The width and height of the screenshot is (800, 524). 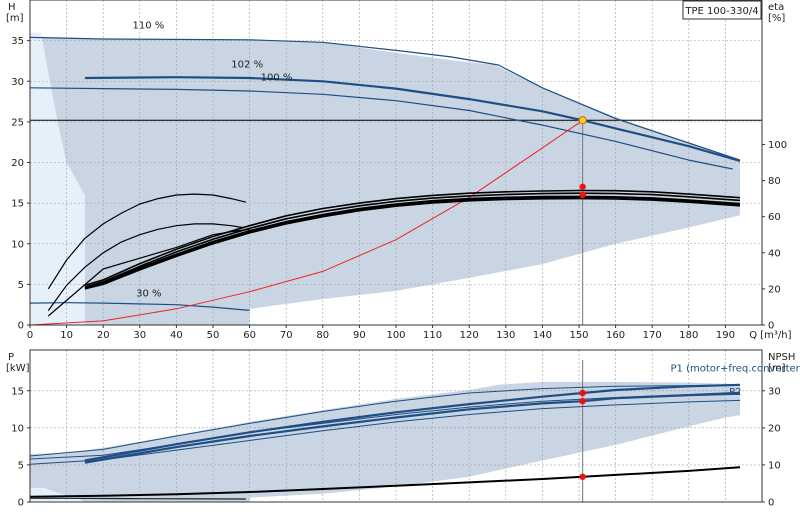 What do you see at coordinates (17, 122) in the screenshot?
I see `head-left-tick-label-25: 25` at bounding box center [17, 122].